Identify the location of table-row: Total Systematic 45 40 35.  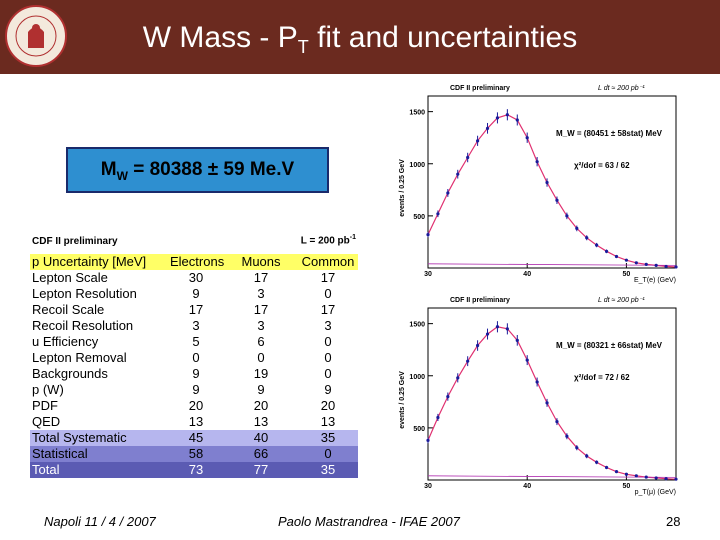
(194, 438).